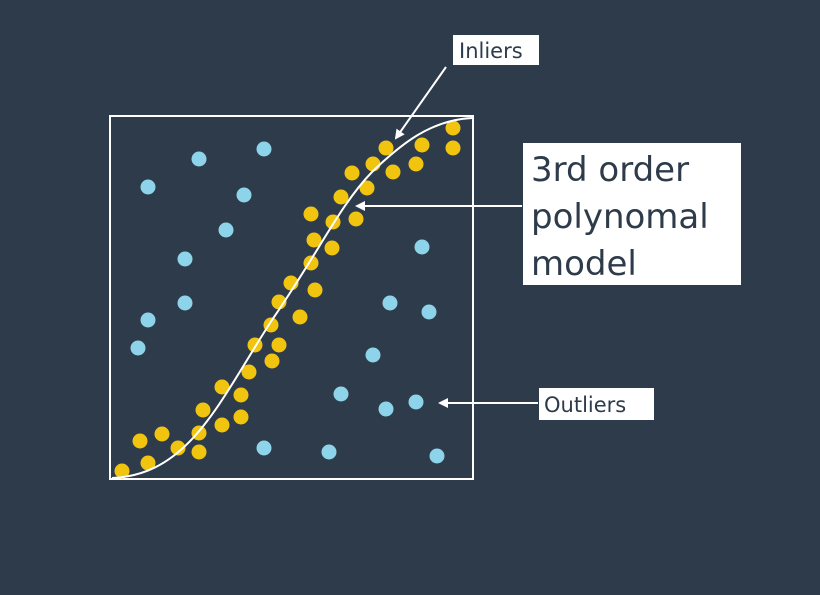 The image size is (820, 595). Describe the element at coordinates (585, 405) in the screenshot. I see `outliers-label: Outliers` at that location.